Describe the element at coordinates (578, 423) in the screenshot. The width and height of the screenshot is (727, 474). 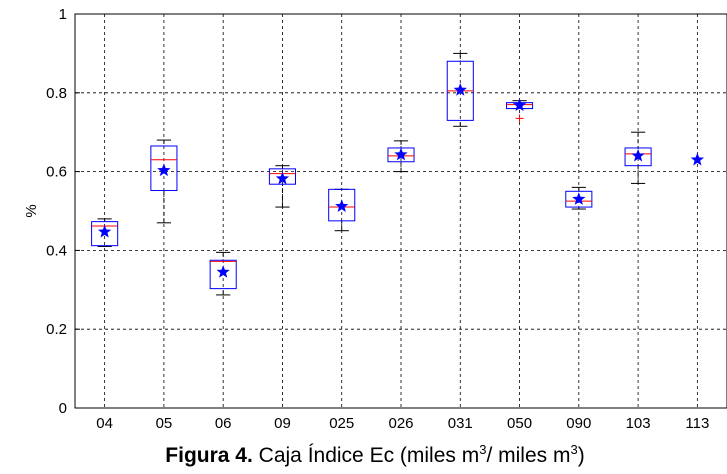
I see `x-tick-label: 090` at that location.